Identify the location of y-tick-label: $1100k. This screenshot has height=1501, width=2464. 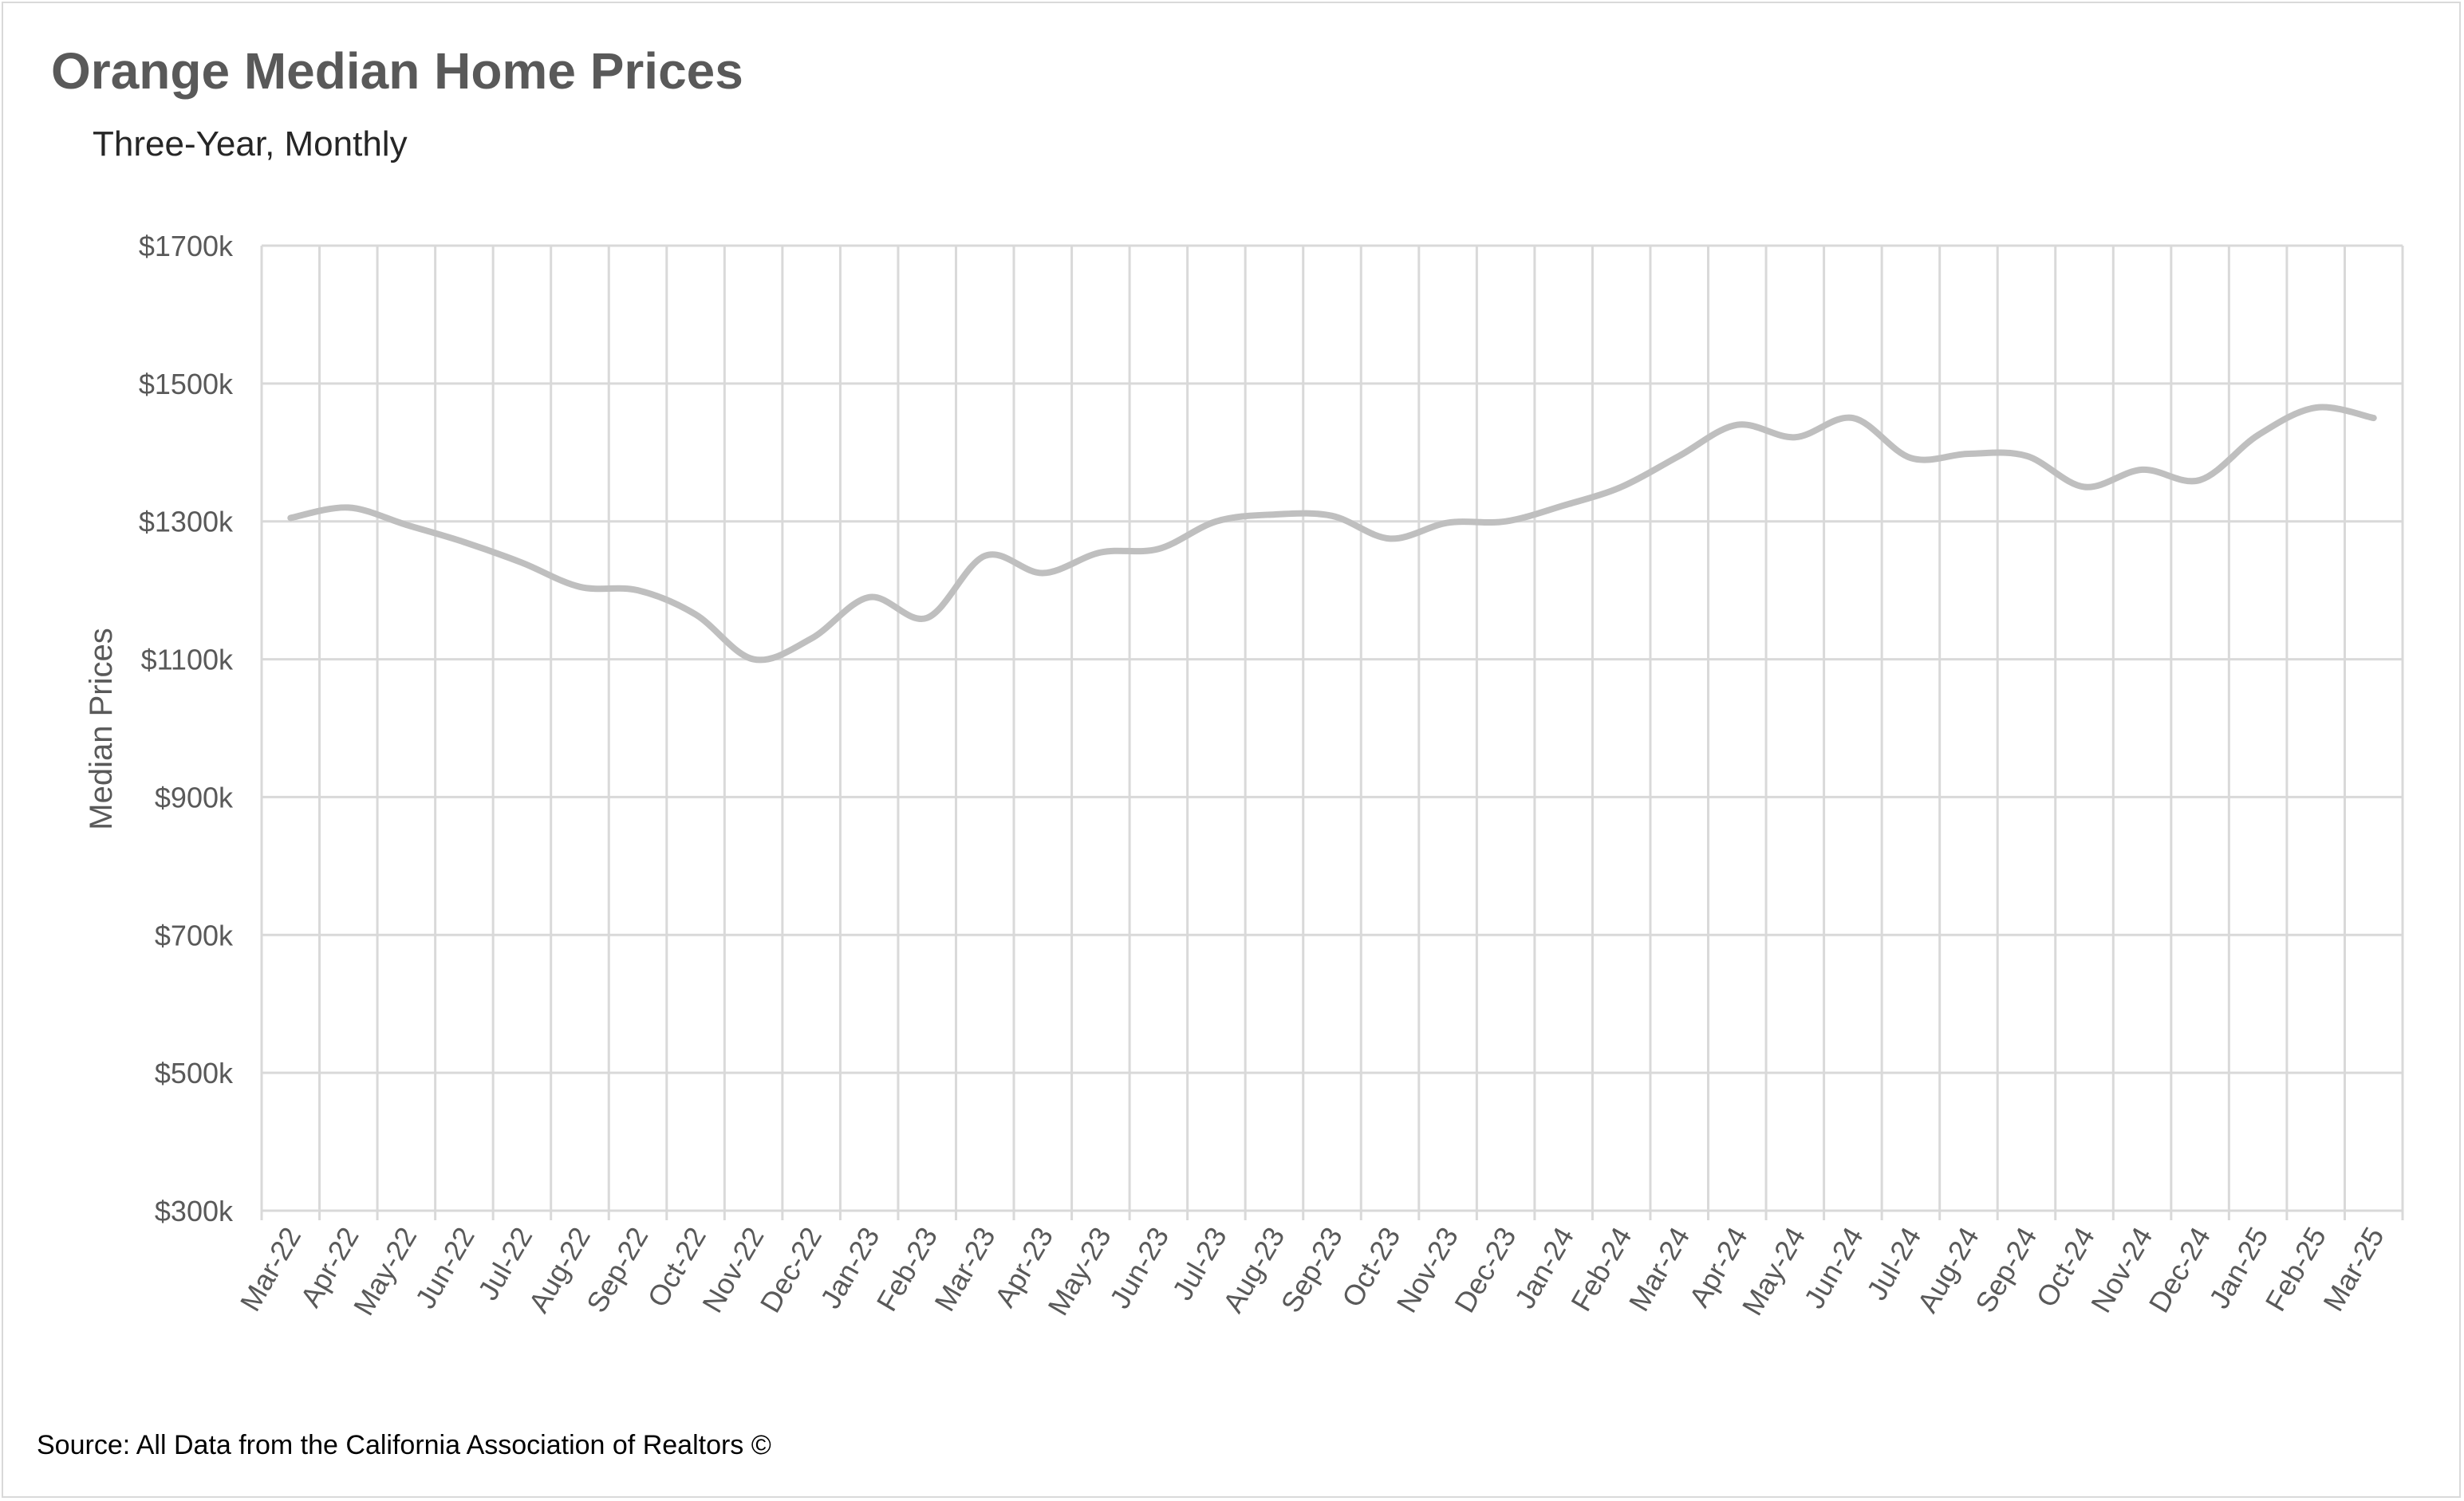
(187, 660).